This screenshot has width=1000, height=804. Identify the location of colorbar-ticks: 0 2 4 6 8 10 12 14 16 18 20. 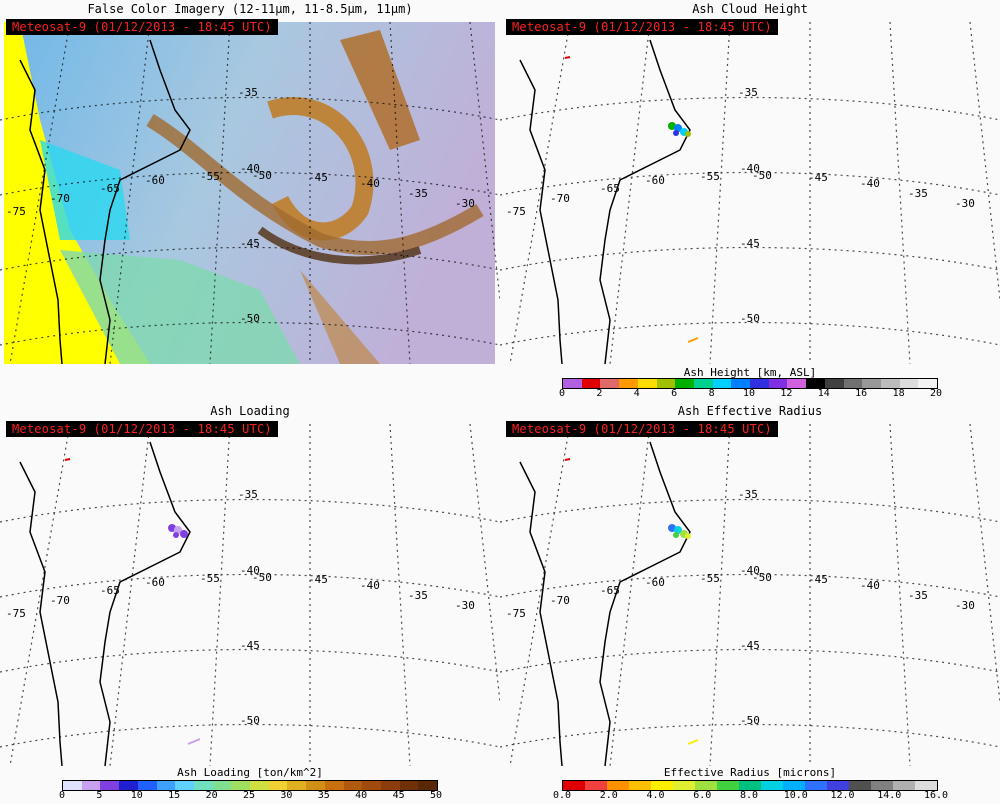
(750, 394).